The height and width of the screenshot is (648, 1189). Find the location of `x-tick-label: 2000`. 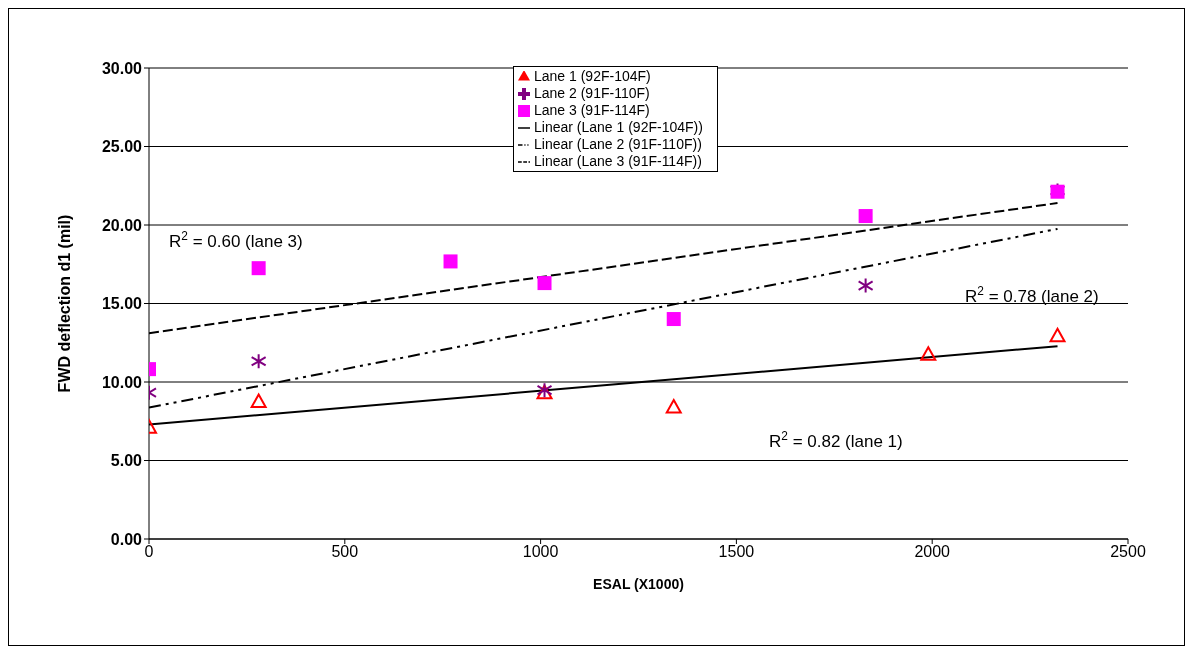

x-tick-label: 2000 is located at coordinates (932, 552).